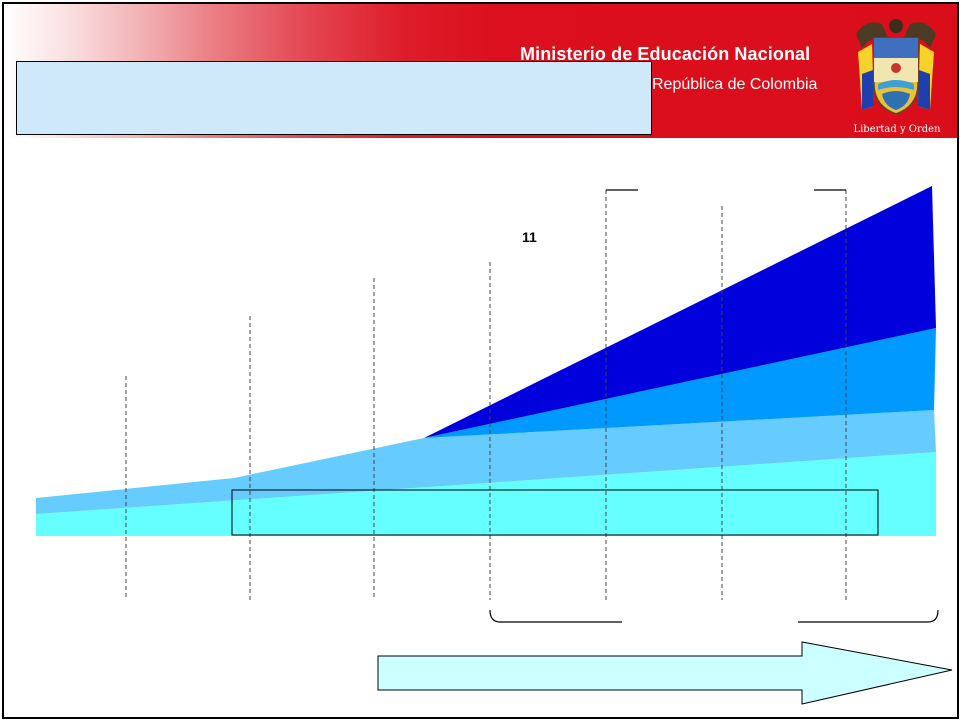 Image resolution: width=963 pixels, height=723 pixels. Describe the element at coordinates (735, 84) in the screenshot. I see `country-name: República de Colombia` at that location.